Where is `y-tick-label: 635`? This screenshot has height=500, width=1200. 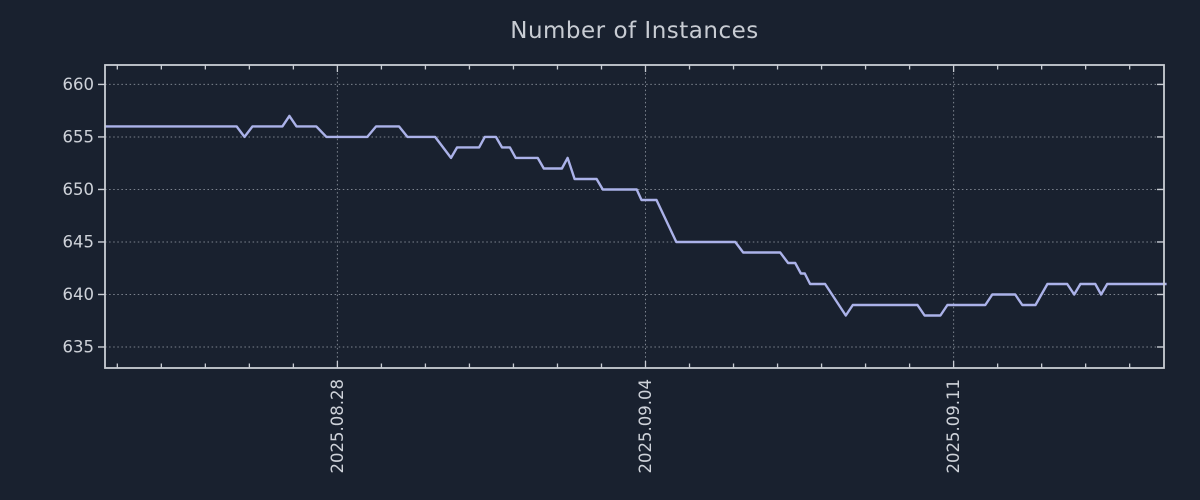 y-tick-label: 635 is located at coordinates (79, 346).